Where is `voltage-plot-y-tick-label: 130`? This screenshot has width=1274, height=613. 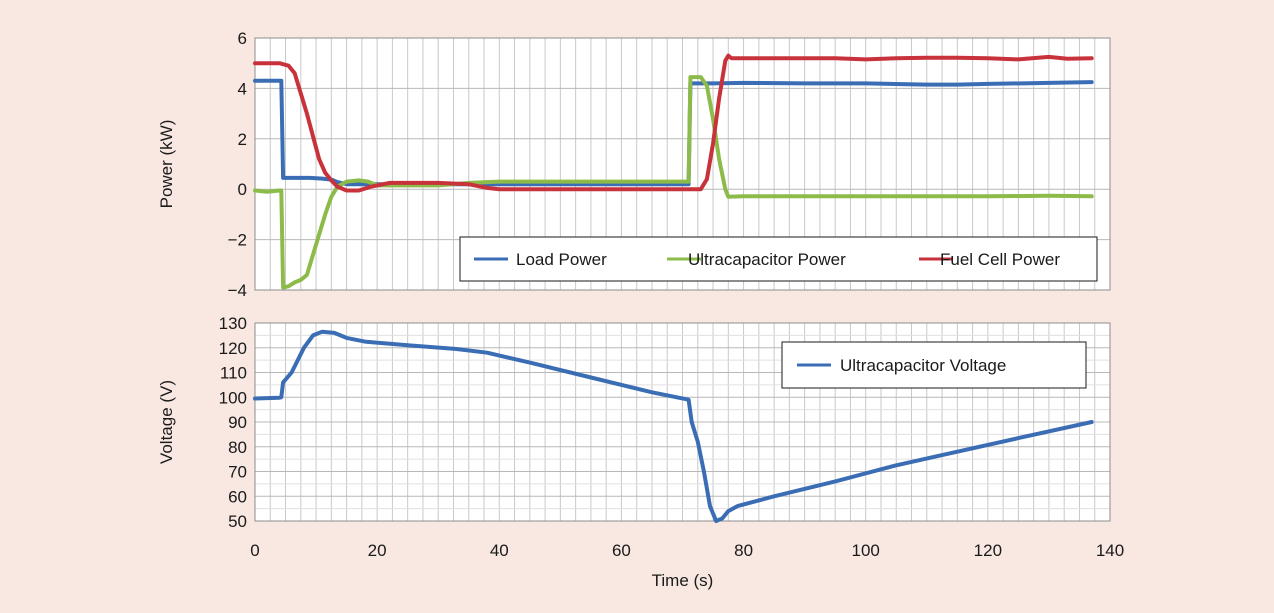
voltage-plot-y-tick-label: 130 is located at coordinates (233, 323).